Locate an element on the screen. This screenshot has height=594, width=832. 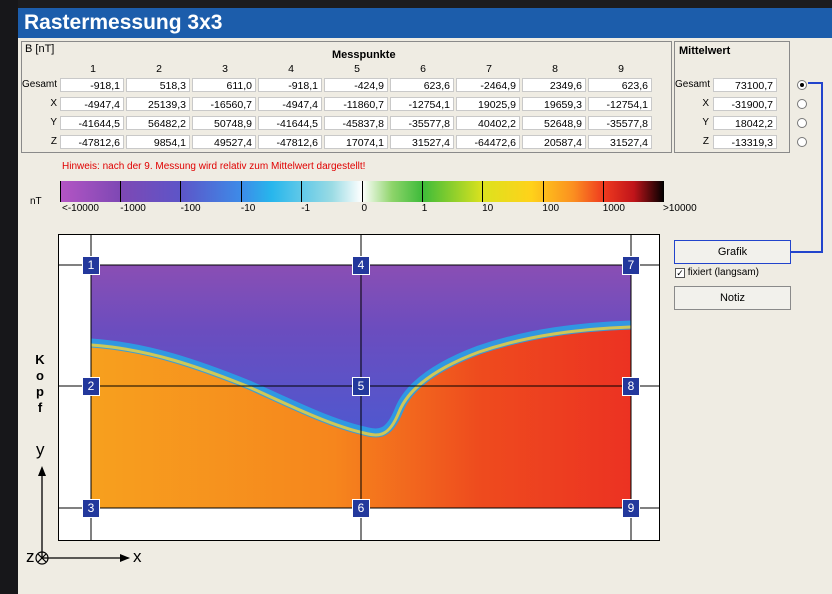
value-cell: 56482,2 is located at coordinates (158, 123).